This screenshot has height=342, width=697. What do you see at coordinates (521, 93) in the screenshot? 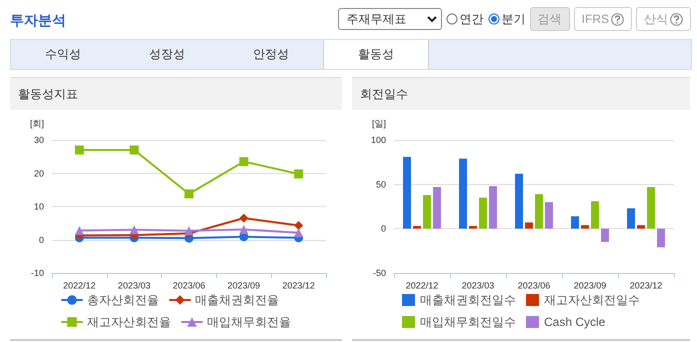
I see `chart-title: 회전일수` at bounding box center [521, 93].